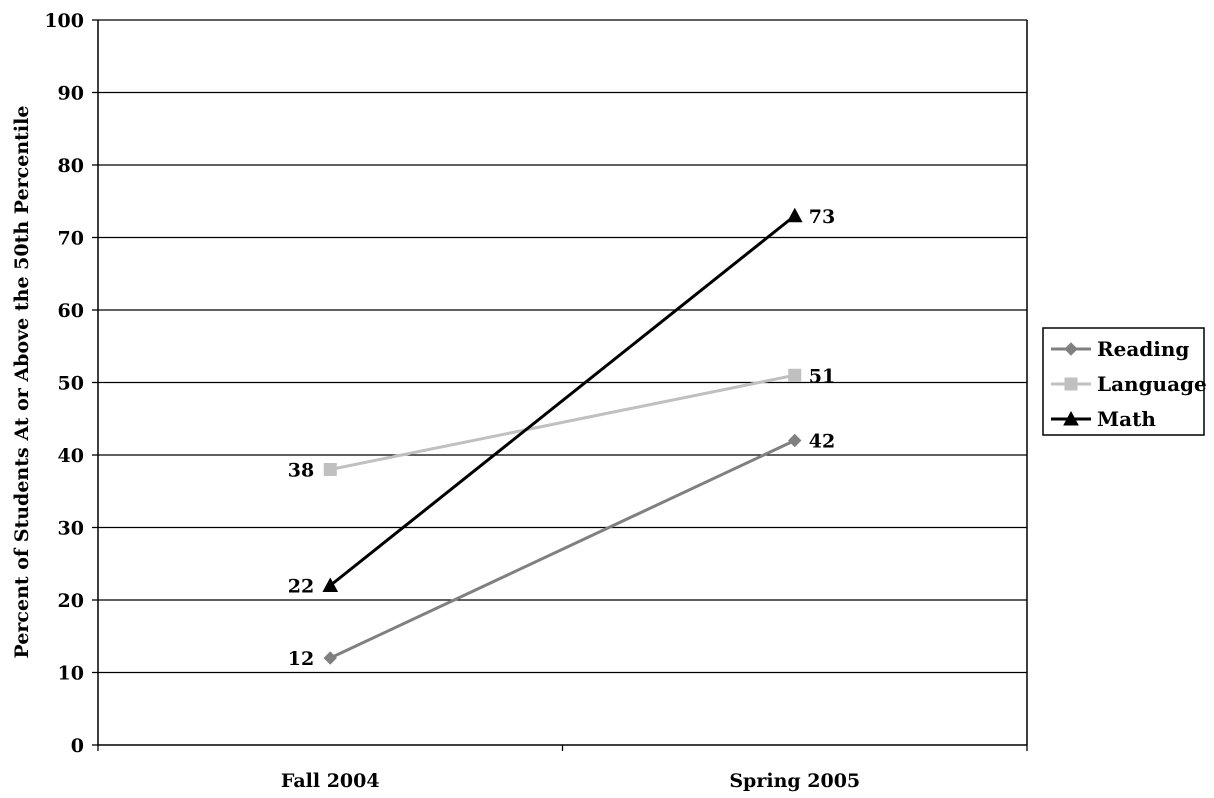 The width and height of the screenshot is (1214, 798). What do you see at coordinates (301, 587) in the screenshot?
I see `data-label-math: 22` at bounding box center [301, 587].